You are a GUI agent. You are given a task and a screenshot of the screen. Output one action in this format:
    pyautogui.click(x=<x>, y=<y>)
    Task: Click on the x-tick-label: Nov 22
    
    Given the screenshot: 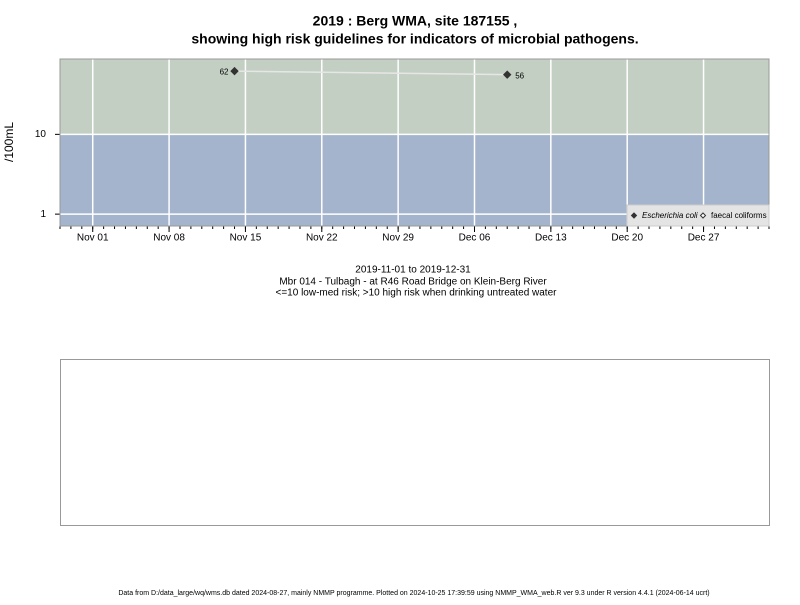 What is the action you would take?
    pyautogui.click(x=322, y=238)
    